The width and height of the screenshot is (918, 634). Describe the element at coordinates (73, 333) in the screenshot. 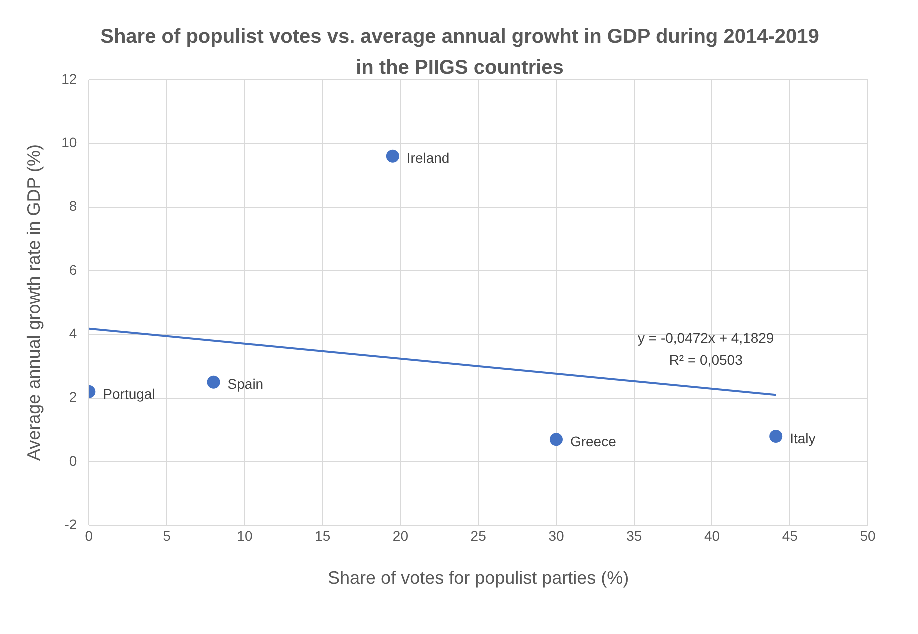

I see `y-tick-label: 4` at that location.